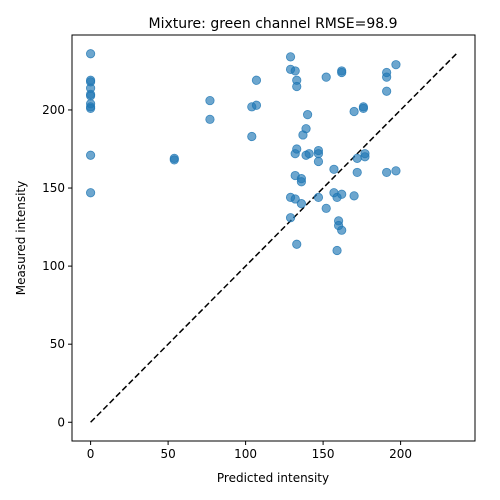  Describe the element at coordinates (167, 454) in the screenshot. I see `x-tick-label: 50` at that location.